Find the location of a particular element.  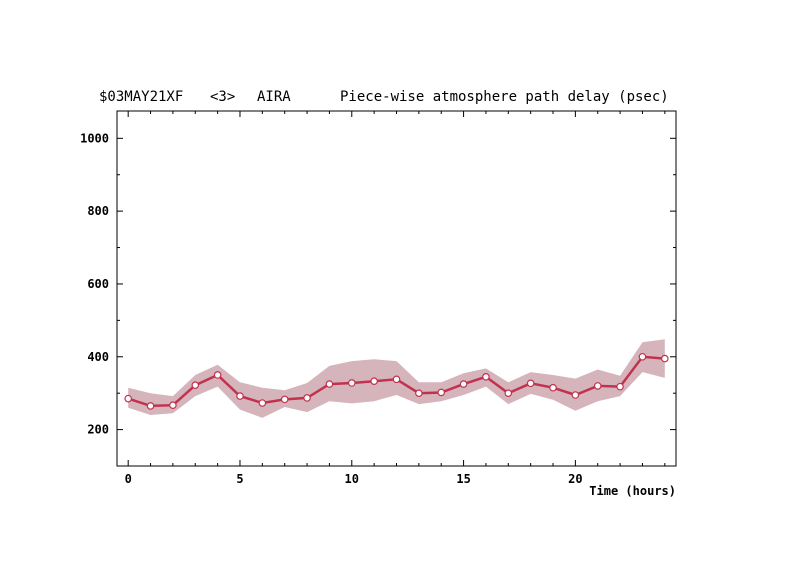

x-tick-label: 20 is located at coordinates (575, 479).